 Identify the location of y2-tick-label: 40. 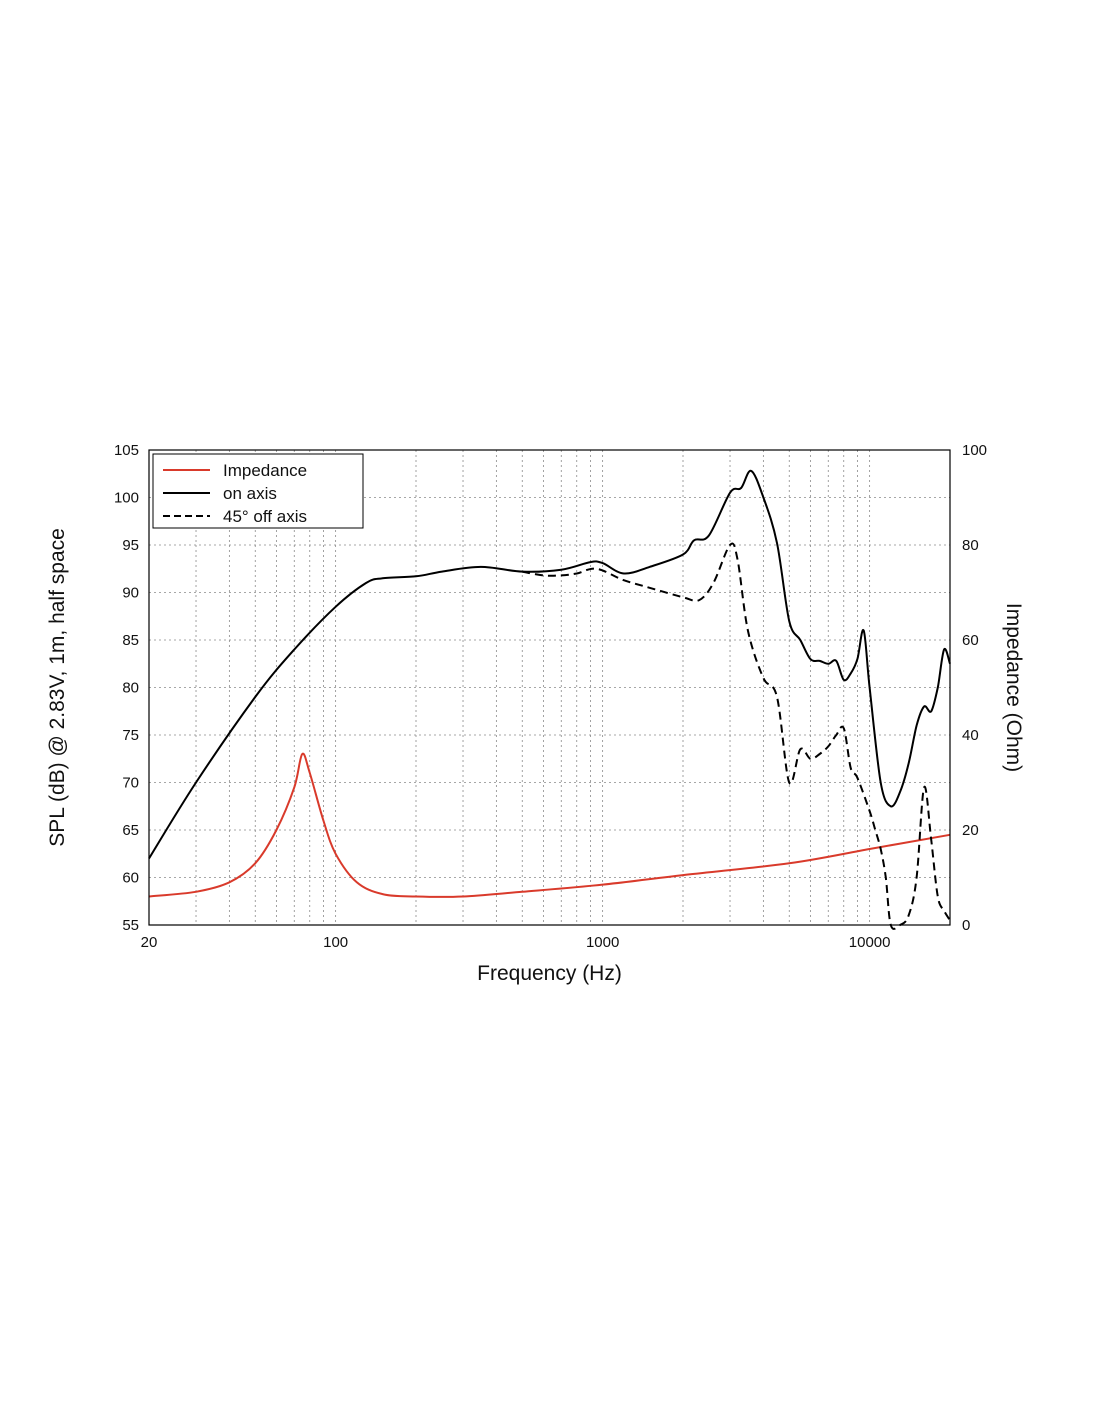
(970, 735).